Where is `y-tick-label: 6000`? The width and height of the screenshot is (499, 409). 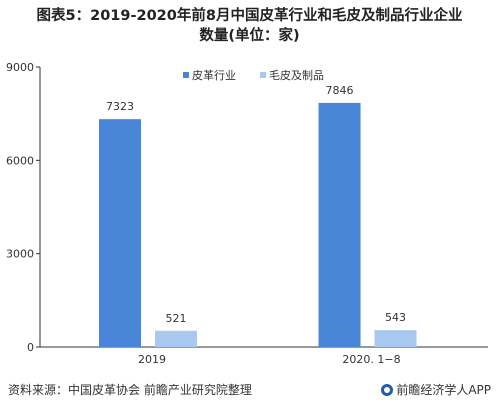
y-tick-label: 6000 is located at coordinates (20, 160).